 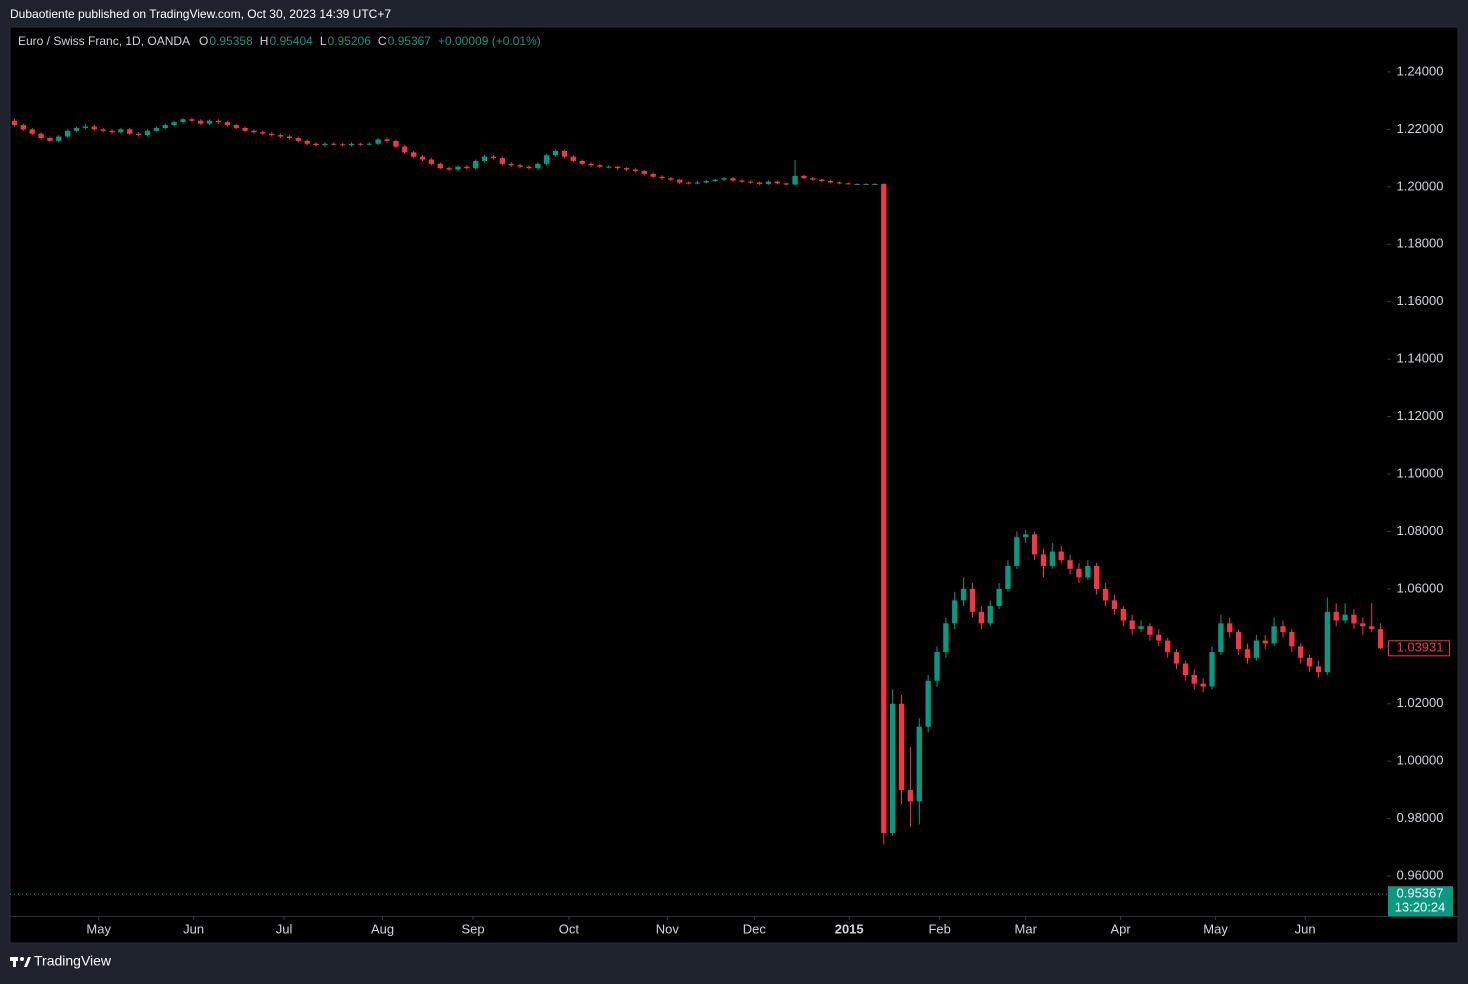 I want to click on x-tick-label: Jun, so click(x=193, y=928).